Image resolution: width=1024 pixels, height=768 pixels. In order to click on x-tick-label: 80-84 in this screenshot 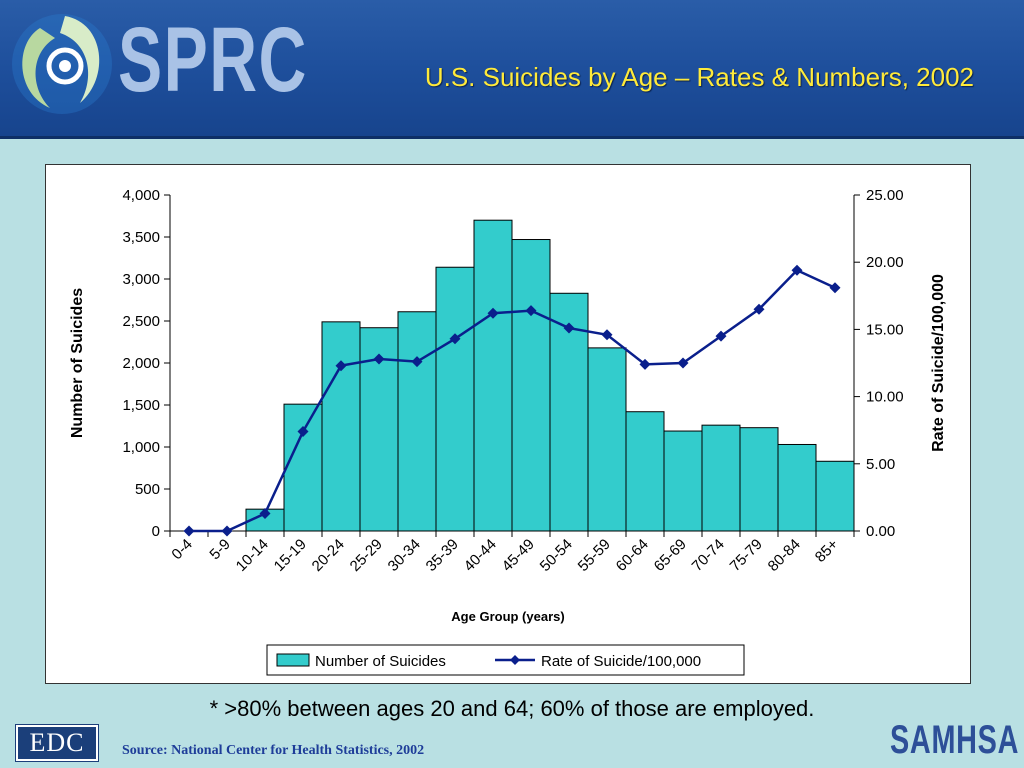, I will do `click(784, 555)`.